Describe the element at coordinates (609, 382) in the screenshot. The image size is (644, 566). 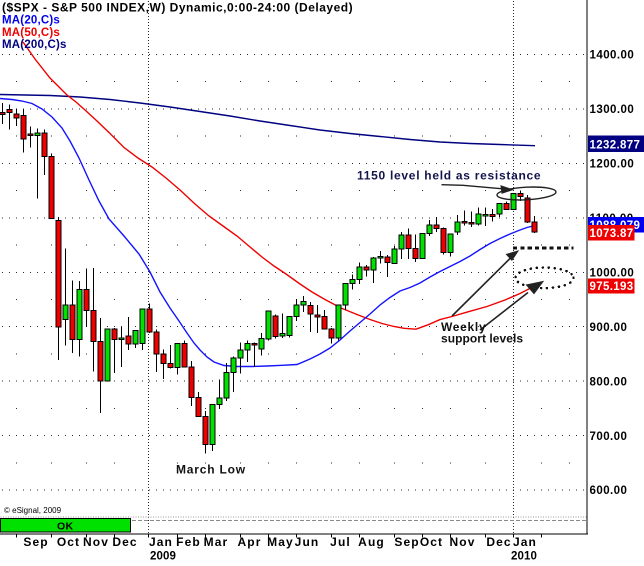
I see `svg-text: 800.00` at that location.